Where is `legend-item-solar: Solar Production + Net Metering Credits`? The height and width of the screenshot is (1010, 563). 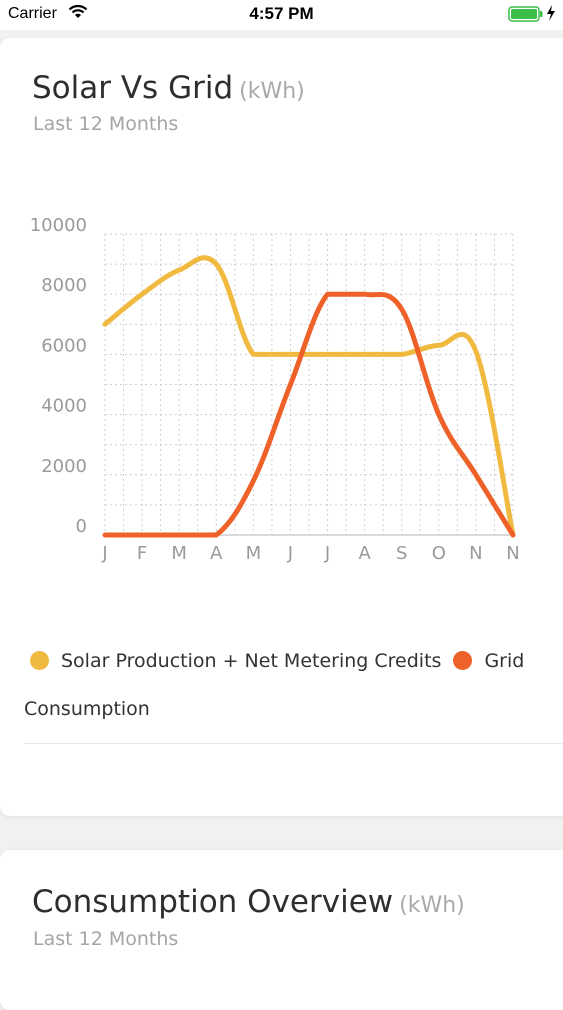
legend-item-solar: Solar Production + Net Metering Credits is located at coordinates (235, 661).